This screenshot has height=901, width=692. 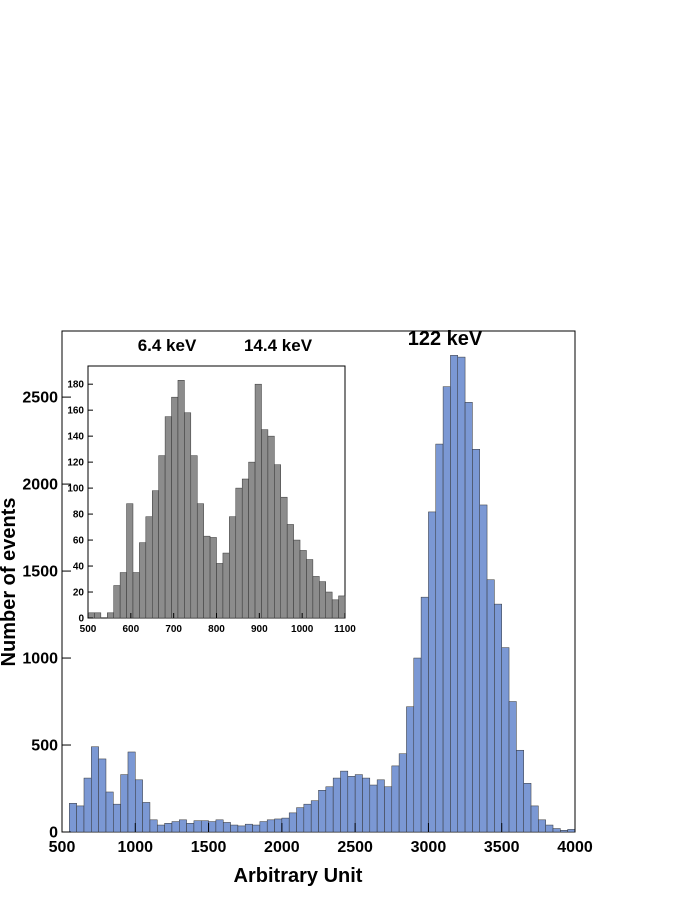 What do you see at coordinates (575, 847) in the screenshot?
I see `x-tick-label: 4000` at bounding box center [575, 847].